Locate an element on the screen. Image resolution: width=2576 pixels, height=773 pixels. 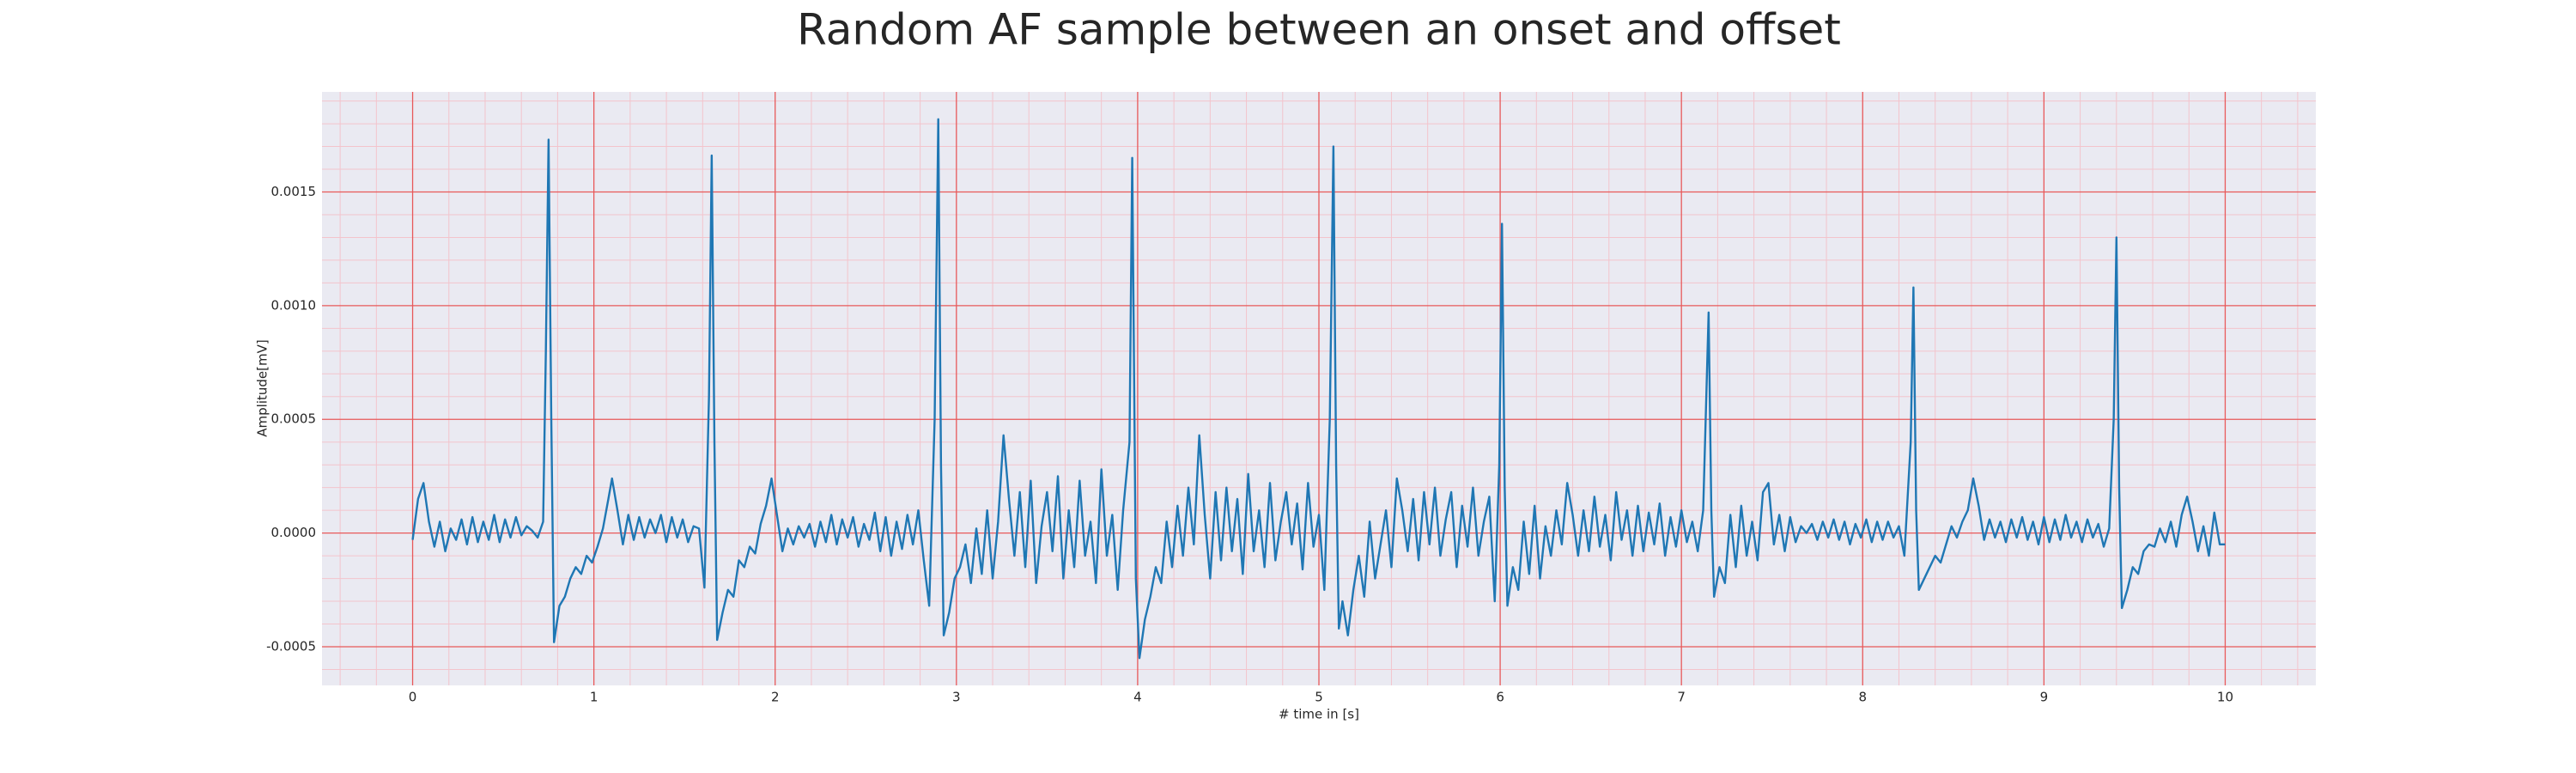
y-tick-label: 0.0015 is located at coordinates (294, 191).